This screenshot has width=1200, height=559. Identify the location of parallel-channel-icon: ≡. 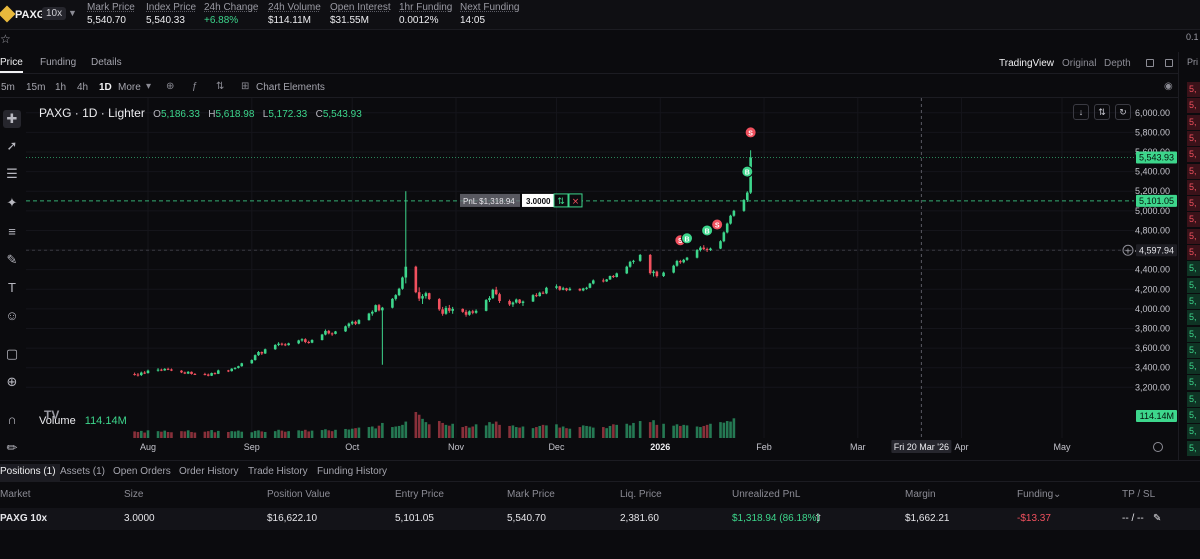
(12, 231).